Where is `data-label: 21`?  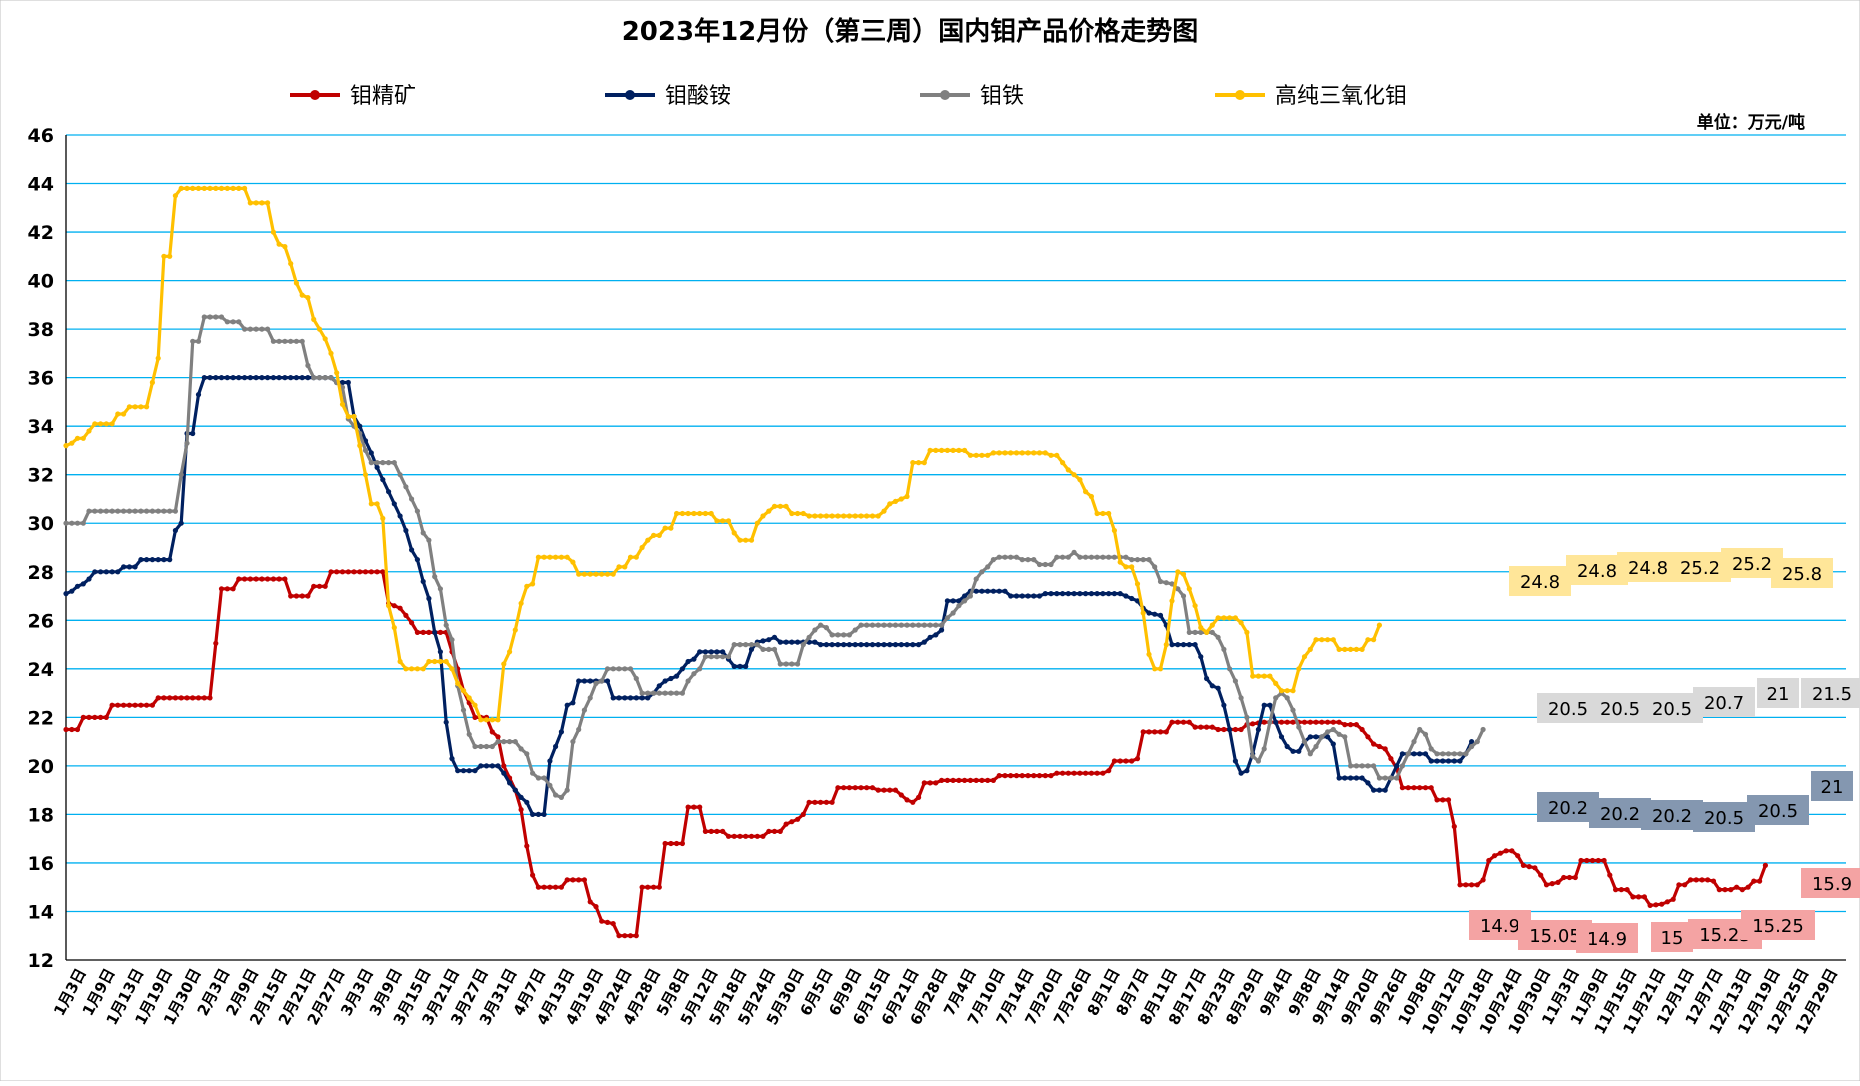
data-label: 21 is located at coordinates (1832, 786).